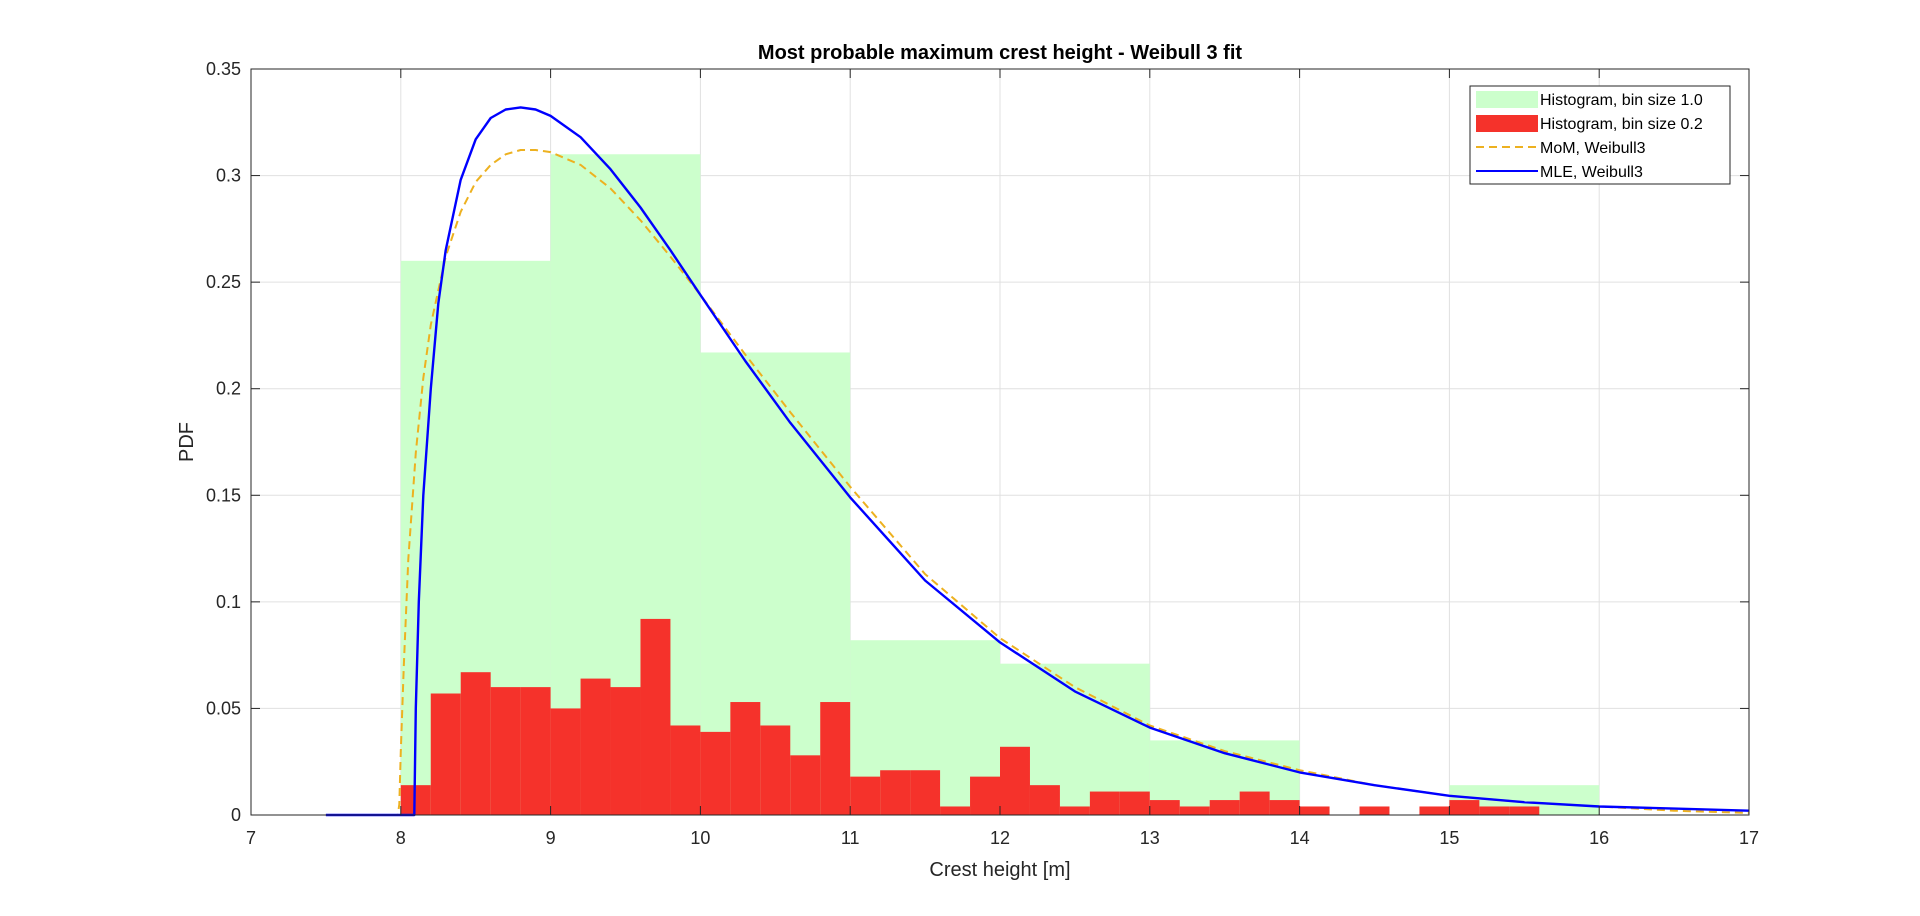 This screenshot has height=916, width=1920. Describe the element at coordinates (1593, 148) in the screenshot. I see `legend-label: MoM, Weibull3` at that location.